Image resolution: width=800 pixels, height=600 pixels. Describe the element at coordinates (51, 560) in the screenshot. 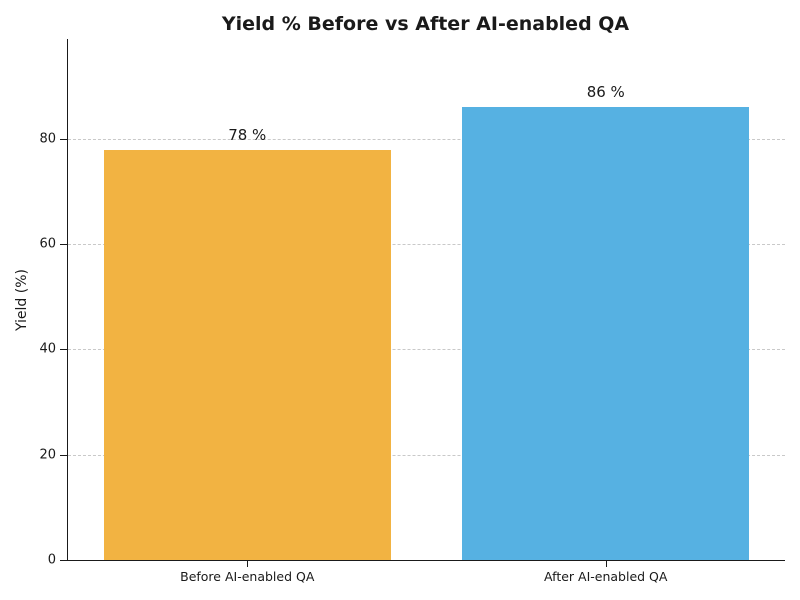

I see `y-axis-tick-label: 0` at that location.